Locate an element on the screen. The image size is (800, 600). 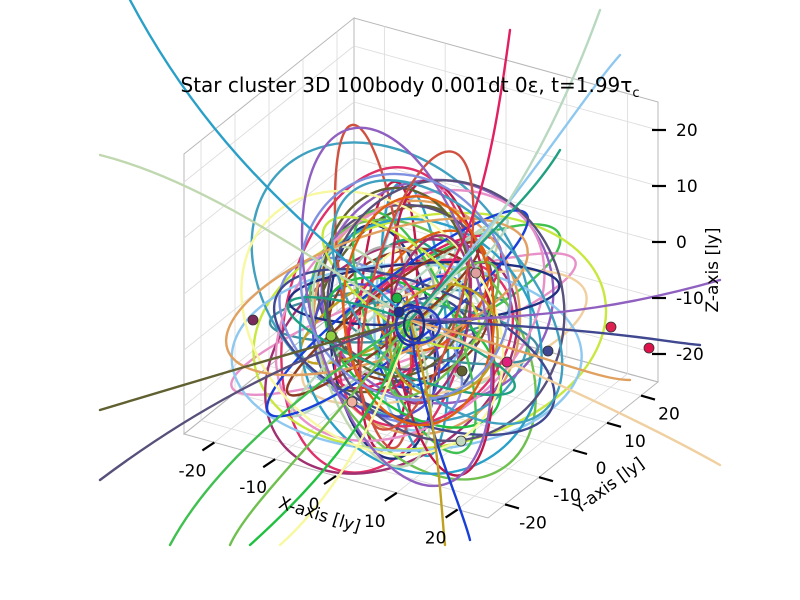
z-tick-label: 20 is located at coordinates (687, 131).